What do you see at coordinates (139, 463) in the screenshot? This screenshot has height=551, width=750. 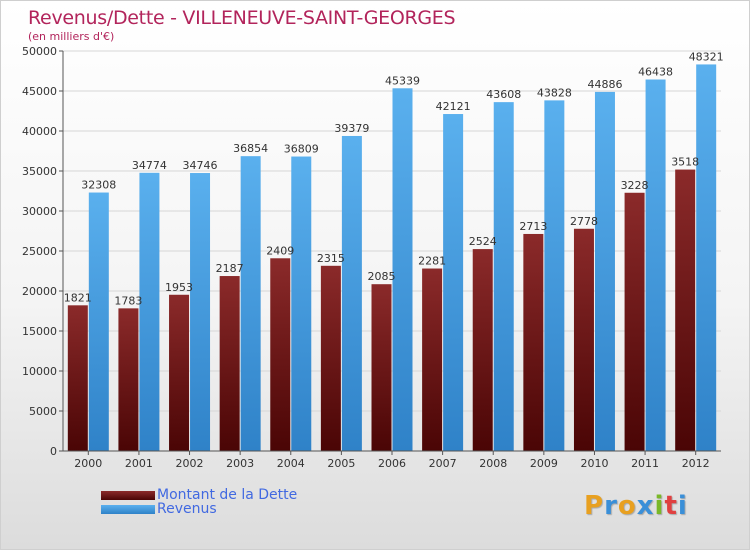 I see `x-tick-label: 2001` at bounding box center [139, 463].